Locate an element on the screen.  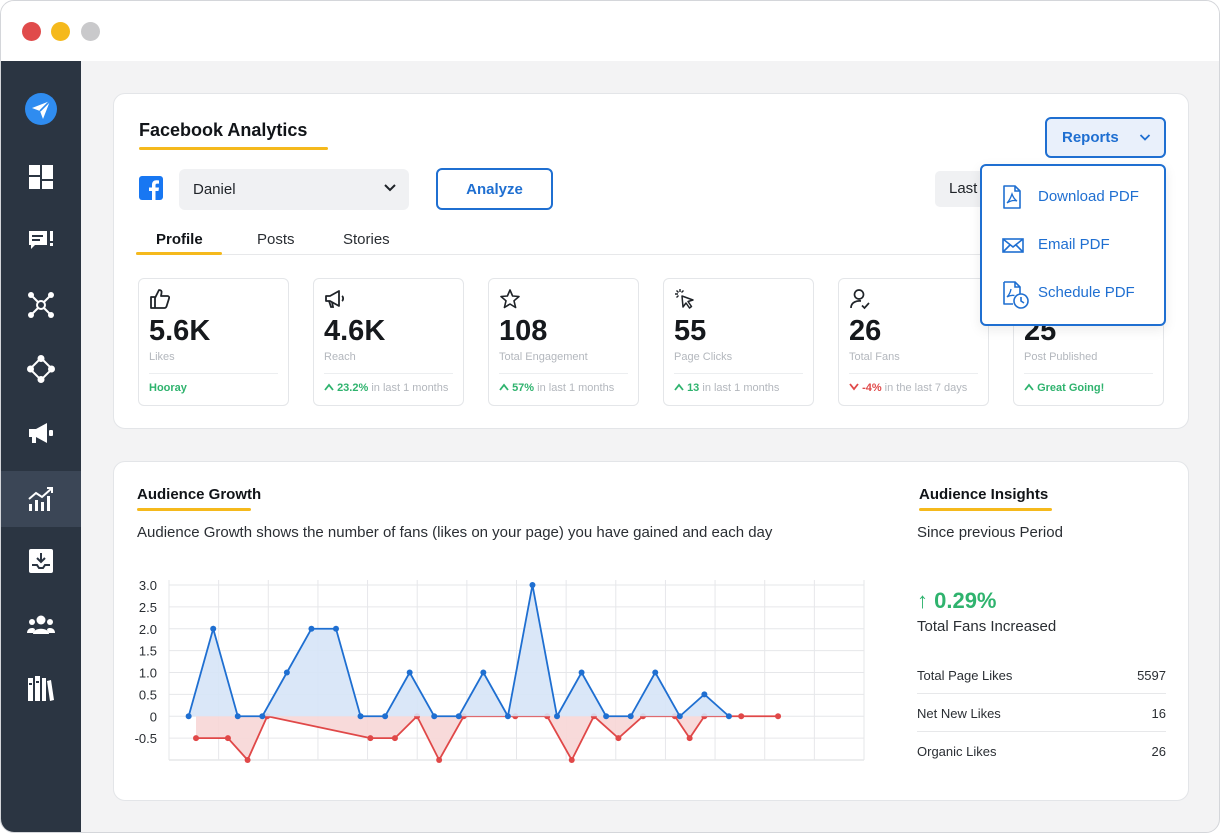
tab-profile: Profile is located at coordinates (179, 239).